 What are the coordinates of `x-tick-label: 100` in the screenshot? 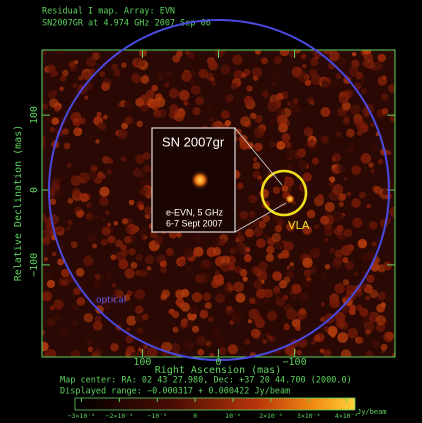 It's located at (142, 362).